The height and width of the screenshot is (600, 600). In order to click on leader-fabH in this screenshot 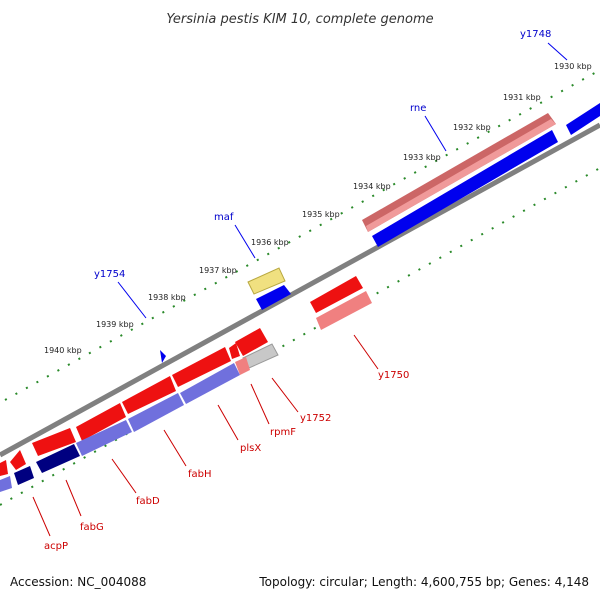, I will do `click(175, 448)`.